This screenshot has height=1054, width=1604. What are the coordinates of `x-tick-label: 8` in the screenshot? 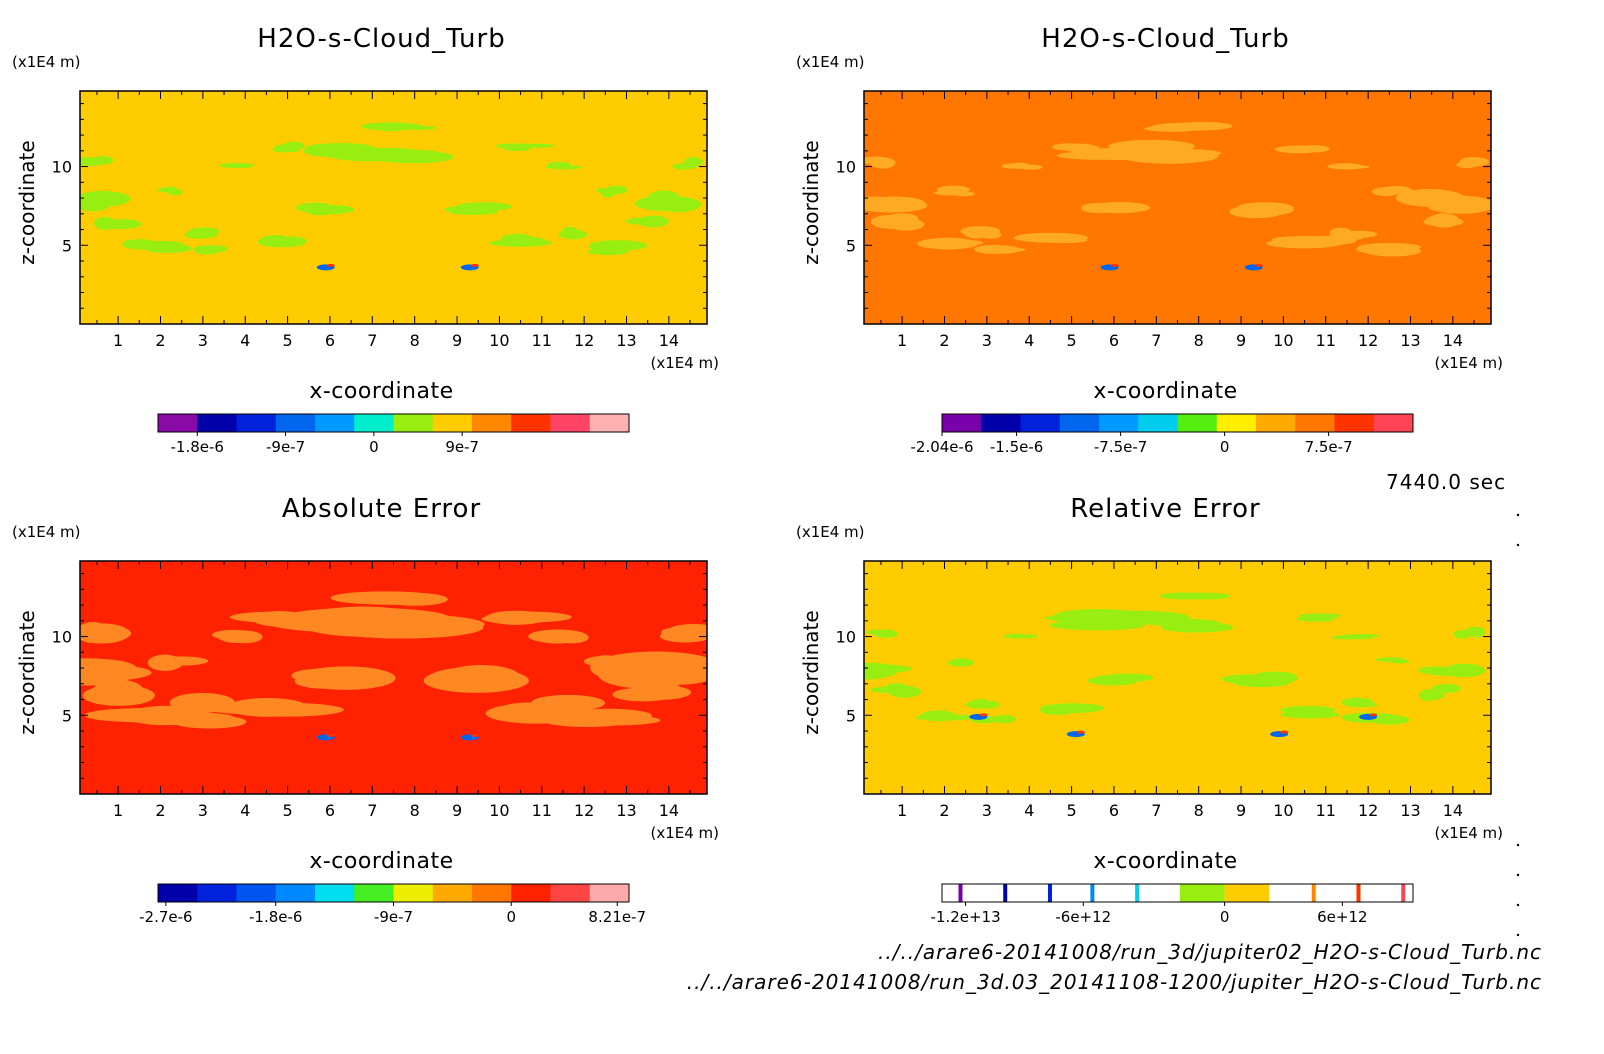 It's located at (1199, 340).